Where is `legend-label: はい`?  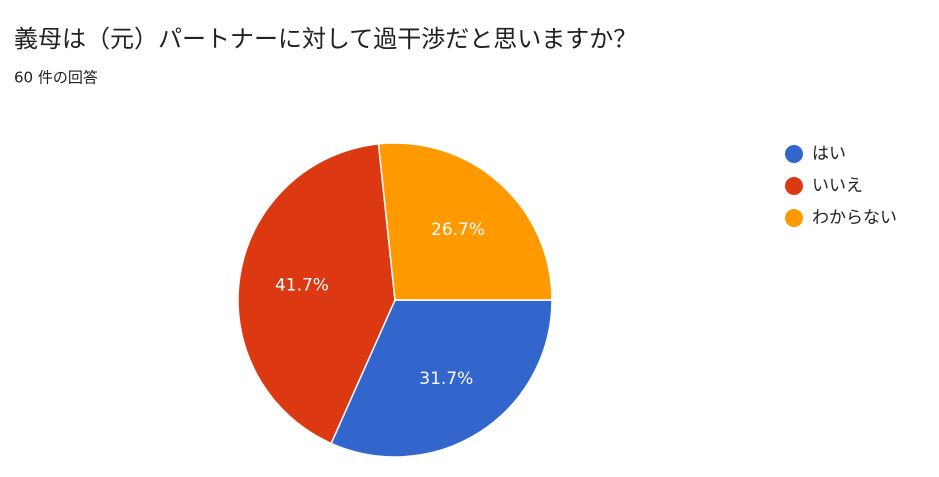 legend-label: はい is located at coordinates (829, 154).